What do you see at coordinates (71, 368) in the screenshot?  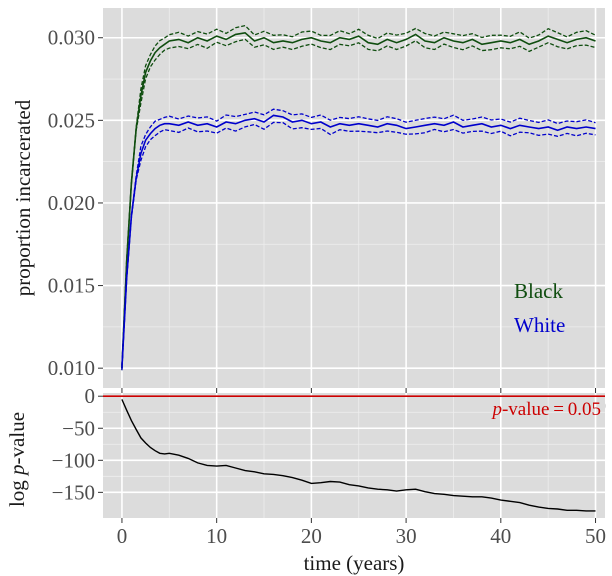 I see `top-y-tick-label: 0.010` at bounding box center [71, 368].